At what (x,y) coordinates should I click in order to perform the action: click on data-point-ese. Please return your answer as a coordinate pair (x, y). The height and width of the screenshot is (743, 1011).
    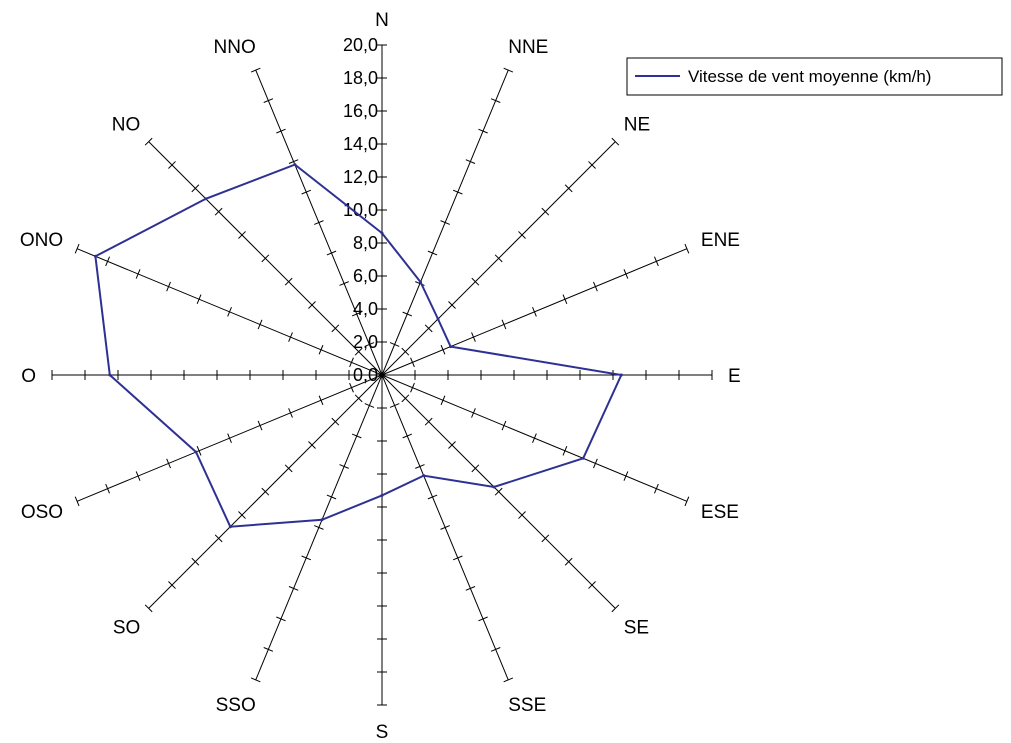
    Looking at the image, I should click on (583, 458).